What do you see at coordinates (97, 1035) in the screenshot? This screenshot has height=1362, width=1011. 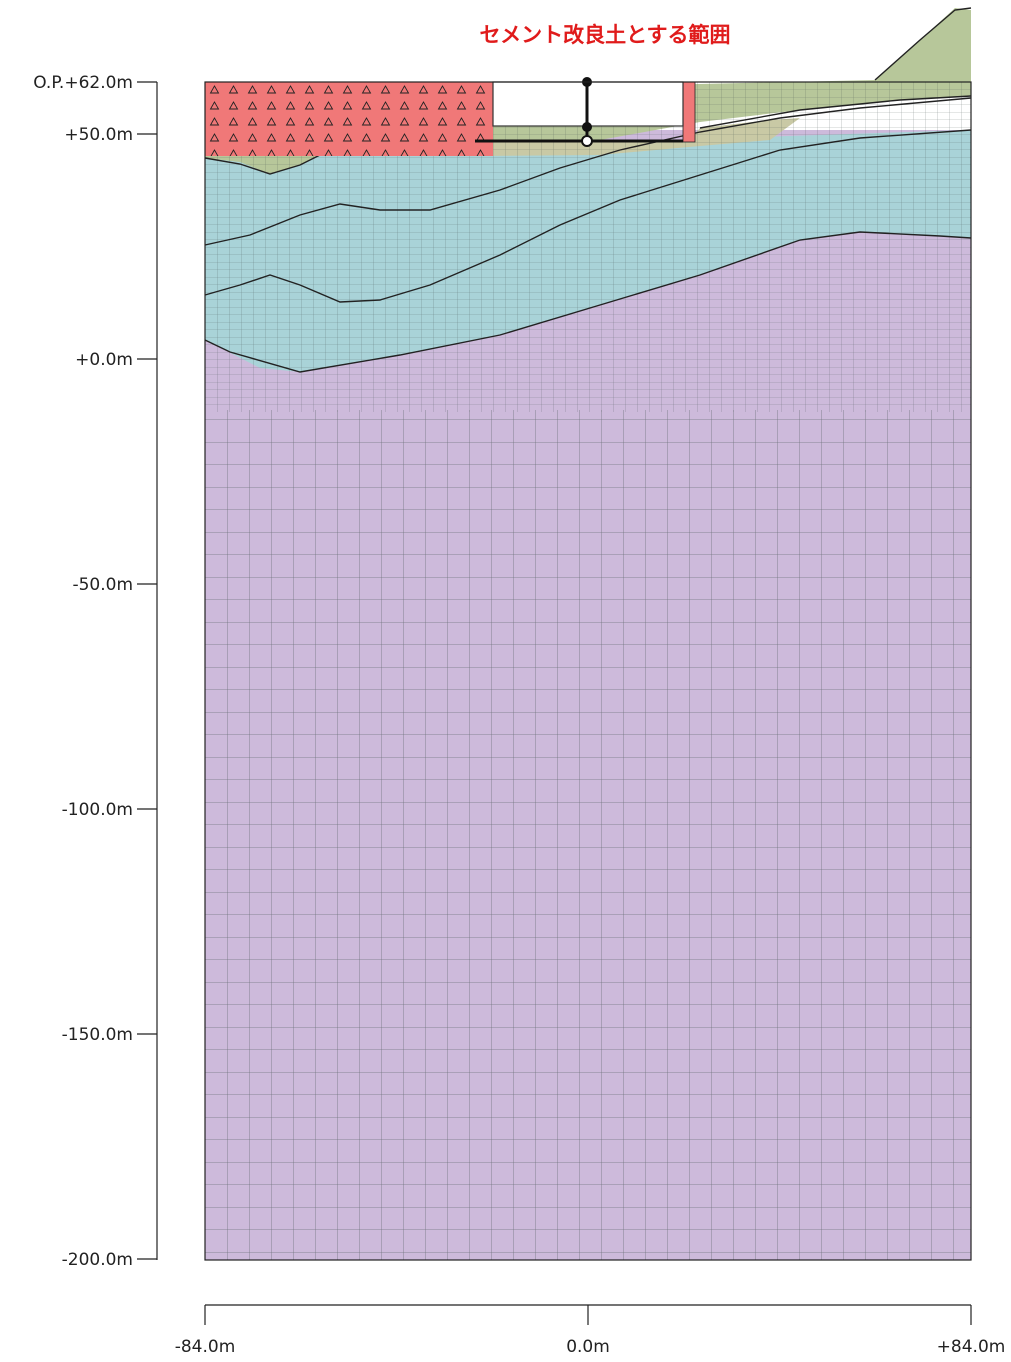 I see `y-tick-label: -150.0m` at bounding box center [97, 1035].